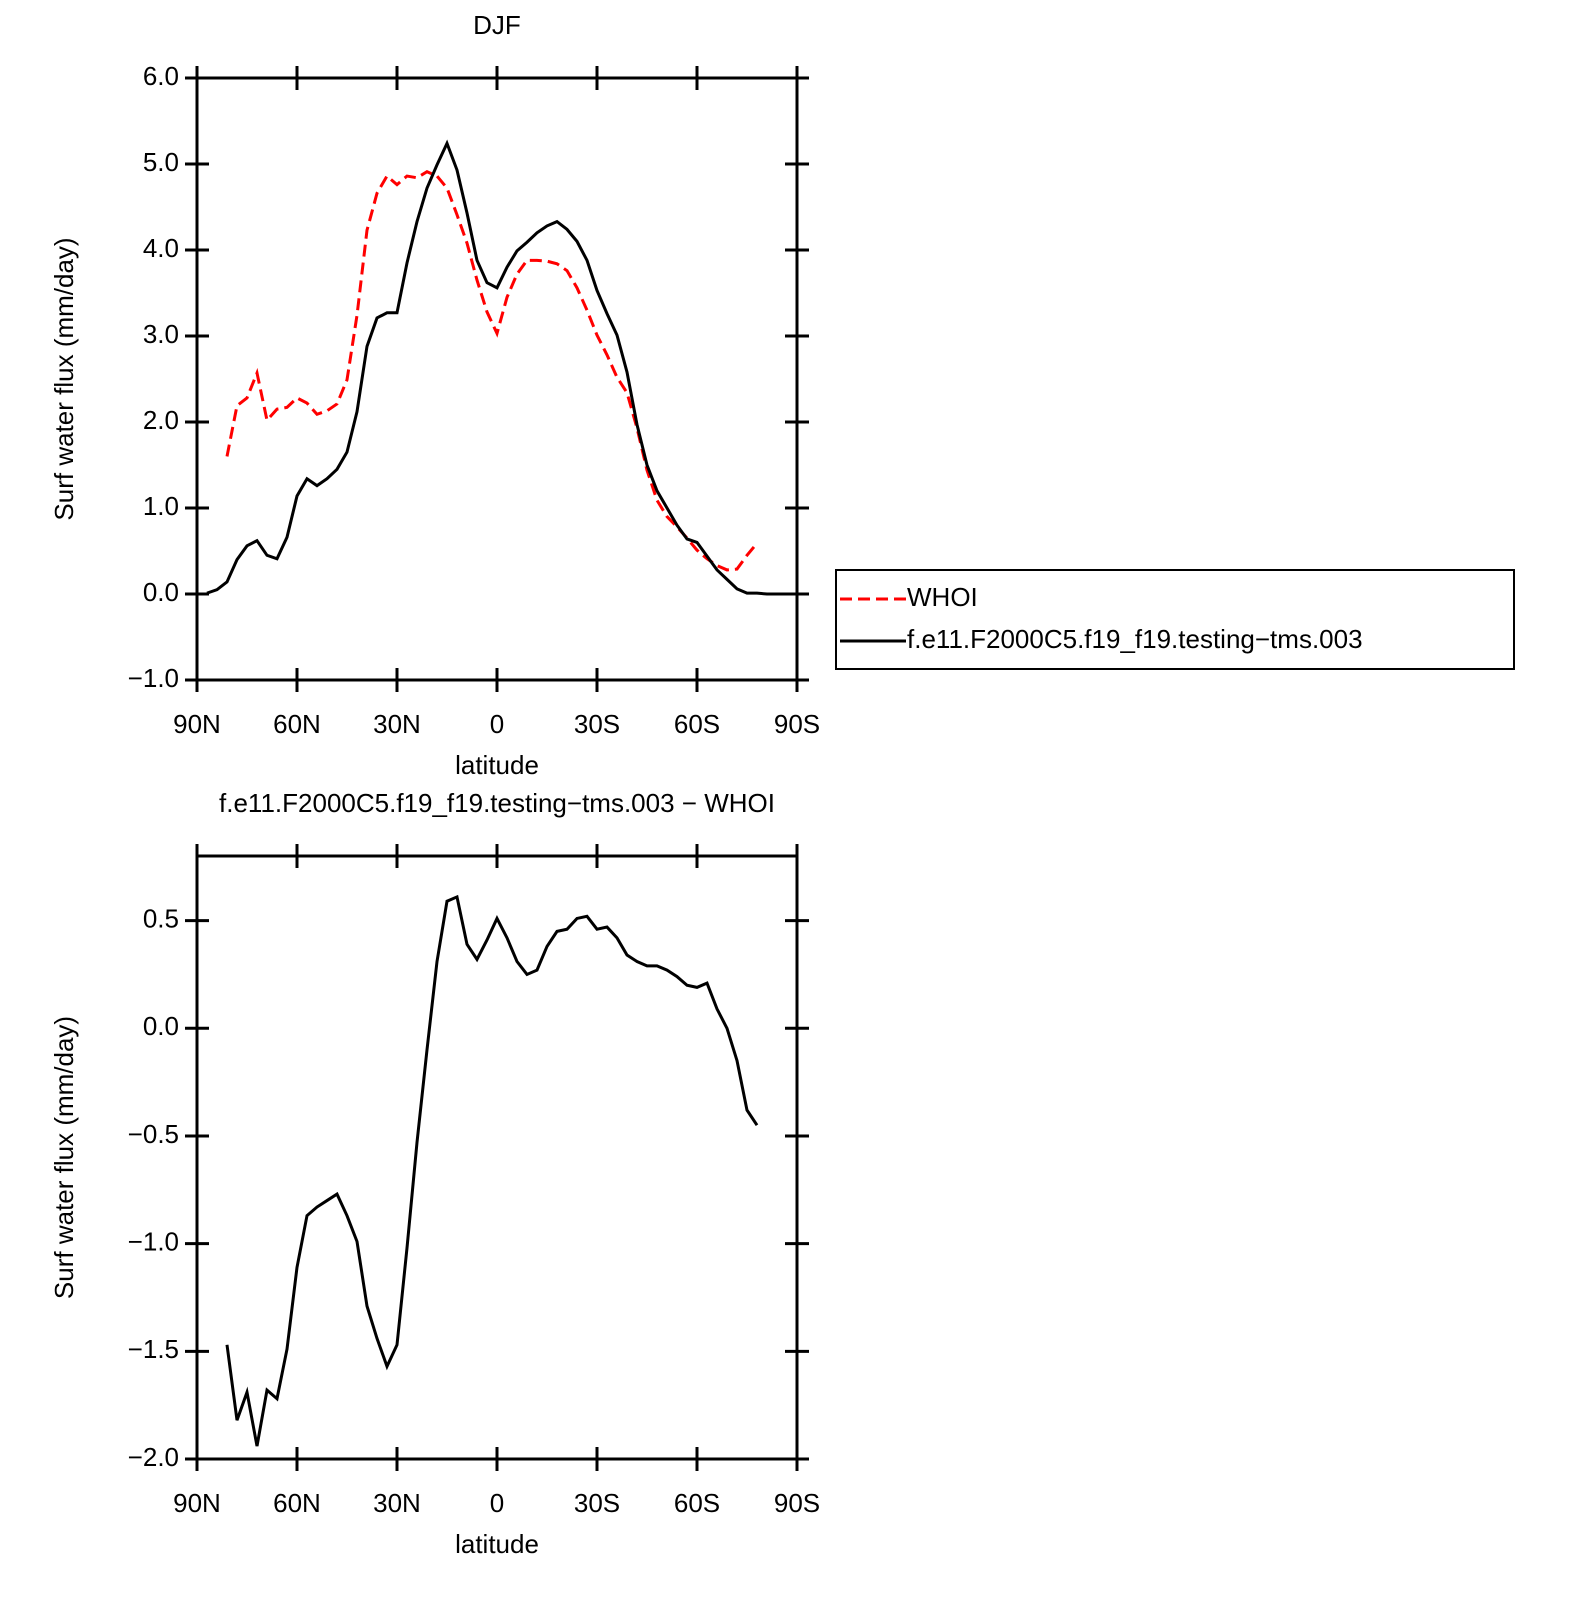 This screenshot has width=1594, height=1597. Describe the element at coordinates (497, 25) in the screenshot. I see `chart-title: DJF` at that location.